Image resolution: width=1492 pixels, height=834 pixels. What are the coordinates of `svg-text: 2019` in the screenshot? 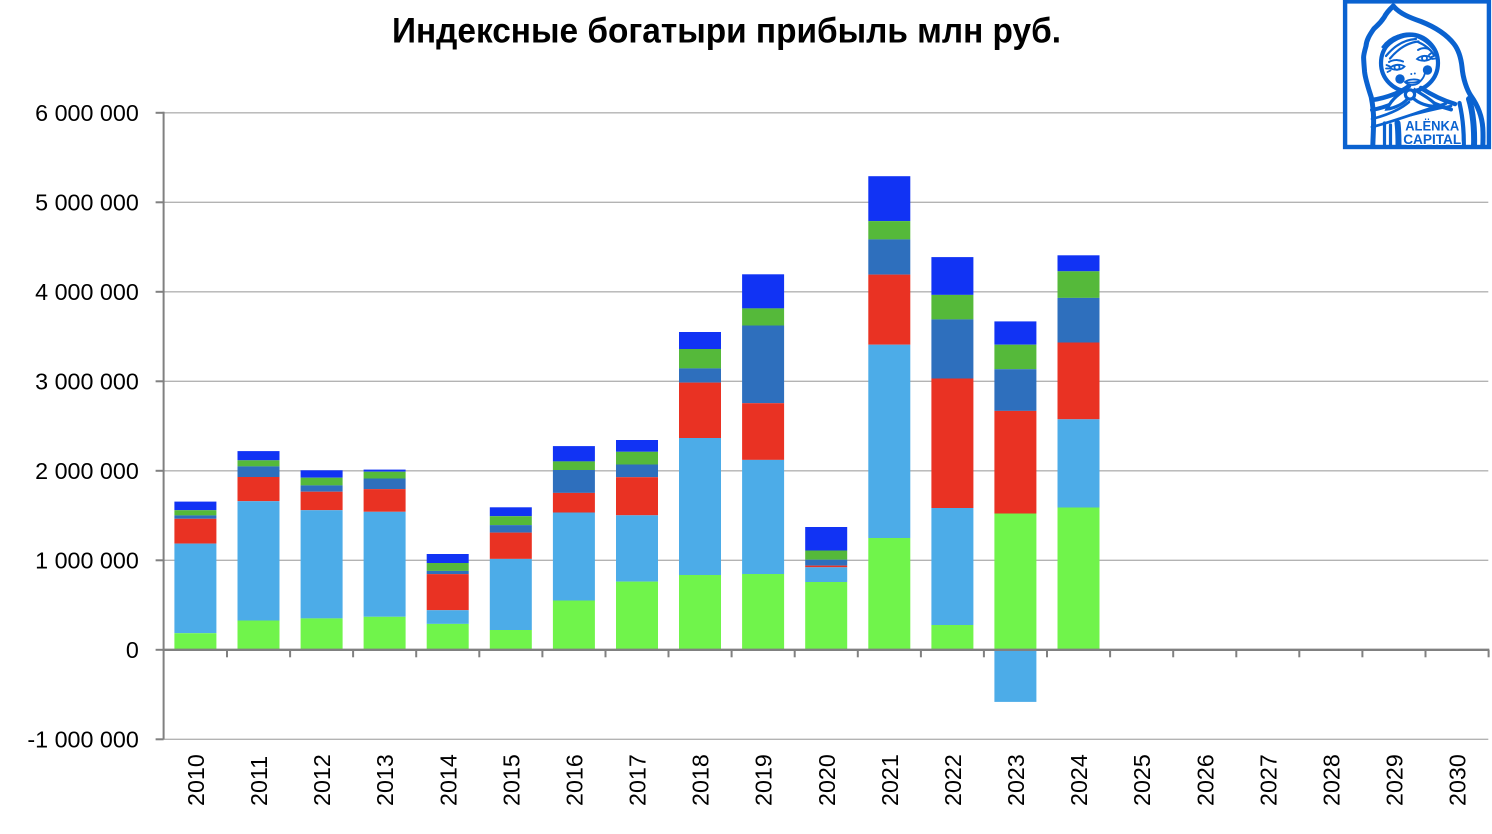 It's located at (764, 780).